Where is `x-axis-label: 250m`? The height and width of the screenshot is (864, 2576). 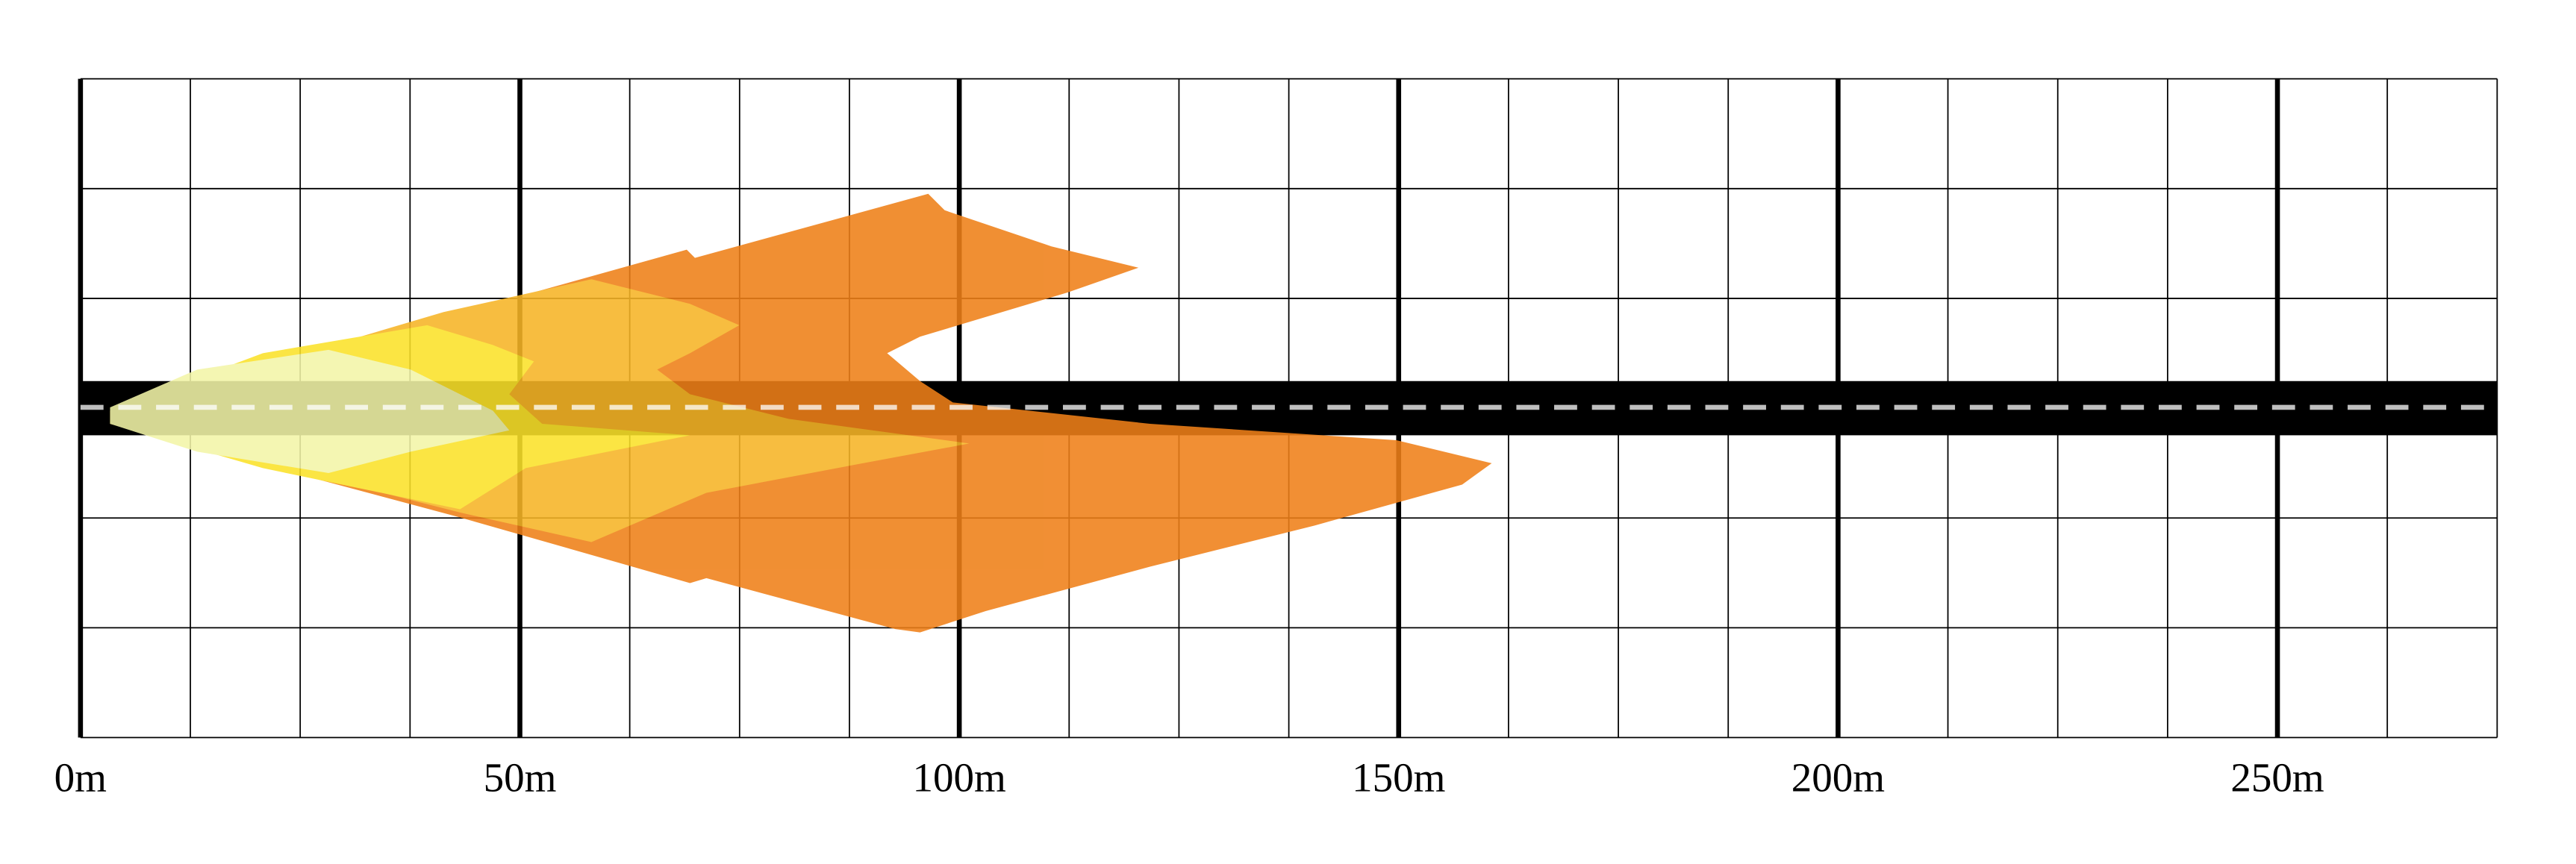 x-axis-label: 250m is located at coordinates (2277, 778).